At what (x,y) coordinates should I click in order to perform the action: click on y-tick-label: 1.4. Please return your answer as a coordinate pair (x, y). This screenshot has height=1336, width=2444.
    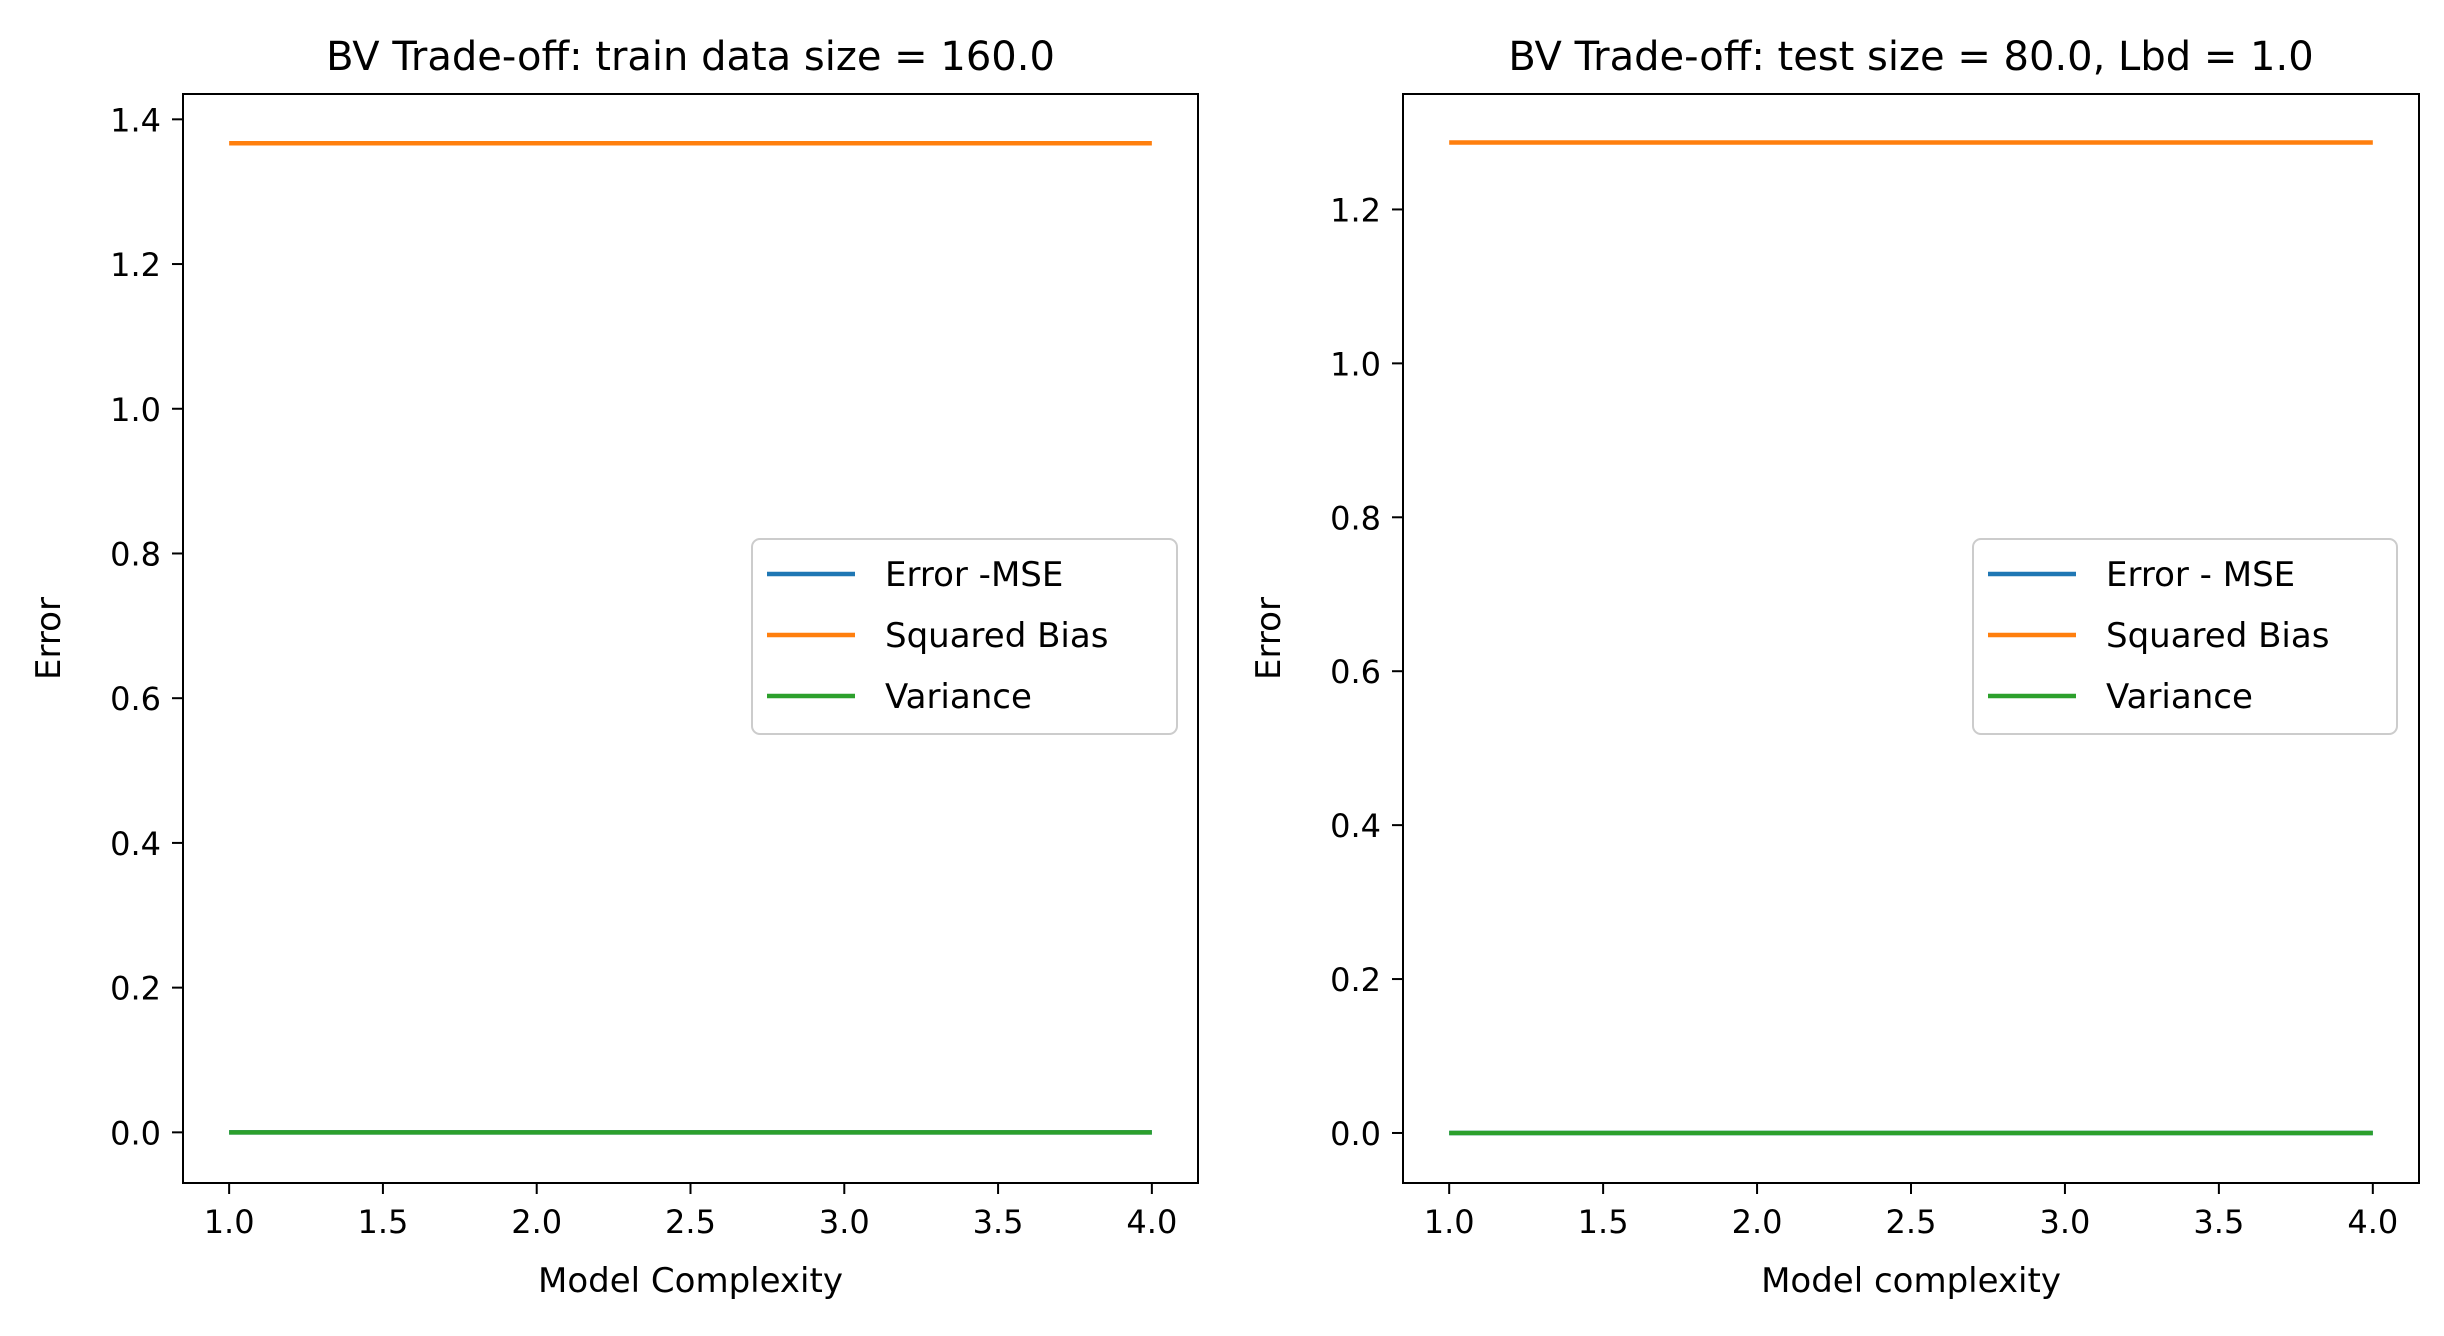
    Looking at the image, I should click on (135, 120).